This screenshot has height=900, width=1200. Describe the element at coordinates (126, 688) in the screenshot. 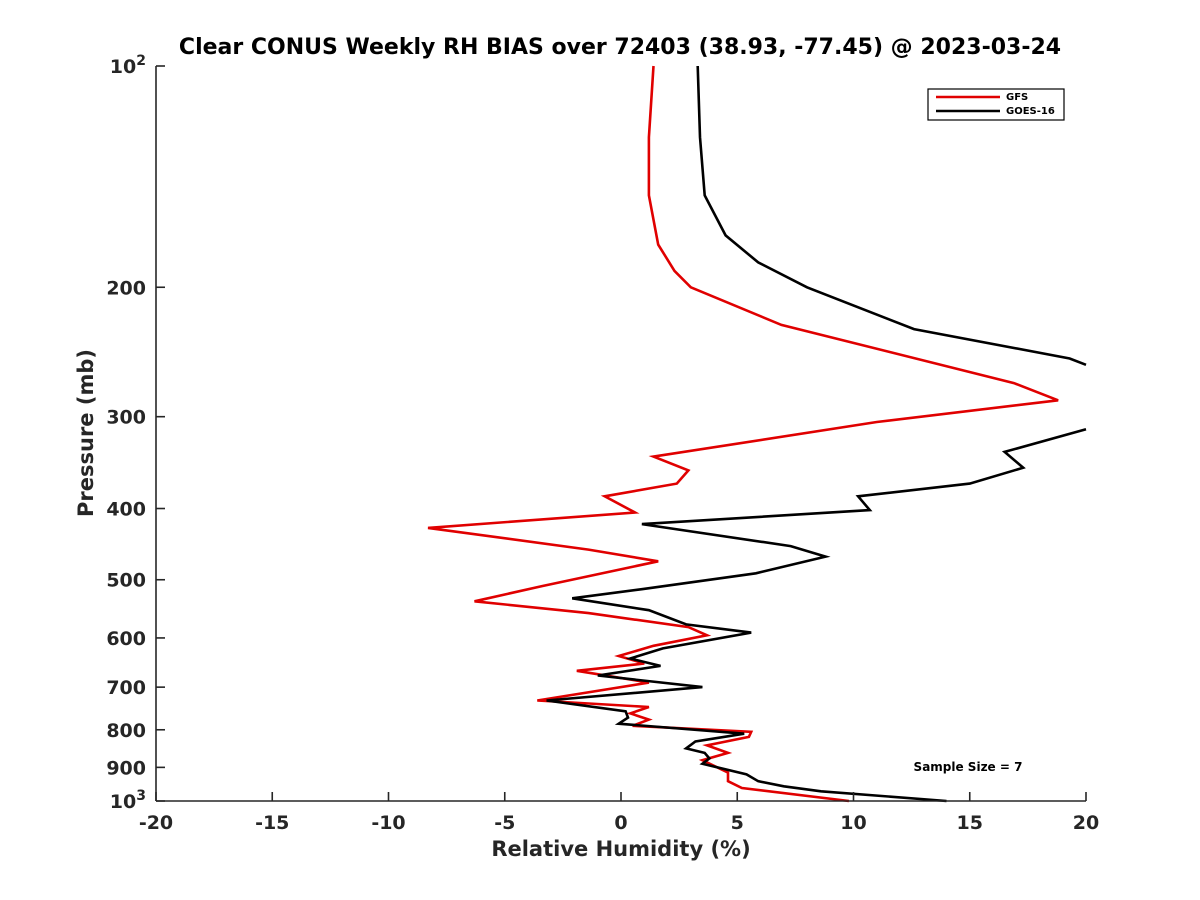

I see `y-tick-label: 700` at that location.